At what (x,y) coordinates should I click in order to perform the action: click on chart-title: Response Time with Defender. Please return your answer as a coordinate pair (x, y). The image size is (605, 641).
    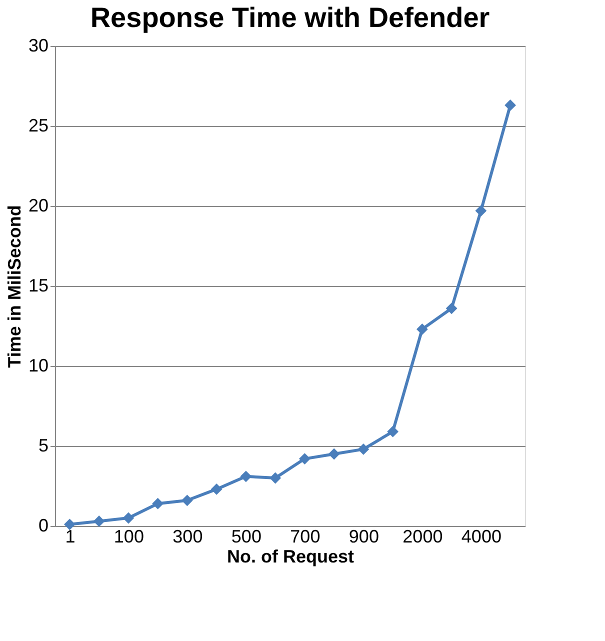
    Looking at the image, I should click on (290, 17).